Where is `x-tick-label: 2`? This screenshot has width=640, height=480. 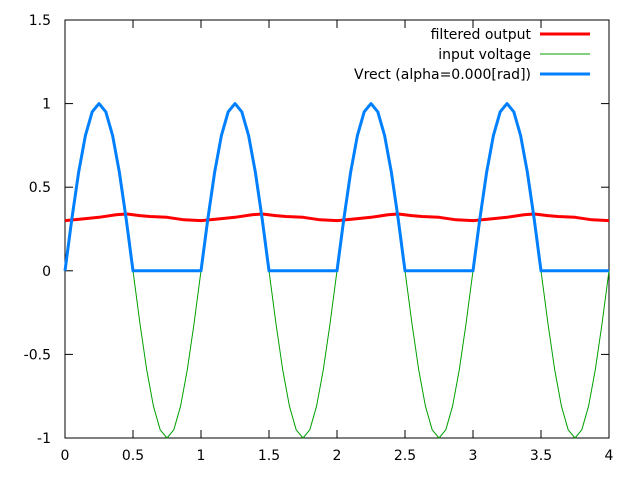
x-tick-label: 2 is located at coordinates (337, 456).